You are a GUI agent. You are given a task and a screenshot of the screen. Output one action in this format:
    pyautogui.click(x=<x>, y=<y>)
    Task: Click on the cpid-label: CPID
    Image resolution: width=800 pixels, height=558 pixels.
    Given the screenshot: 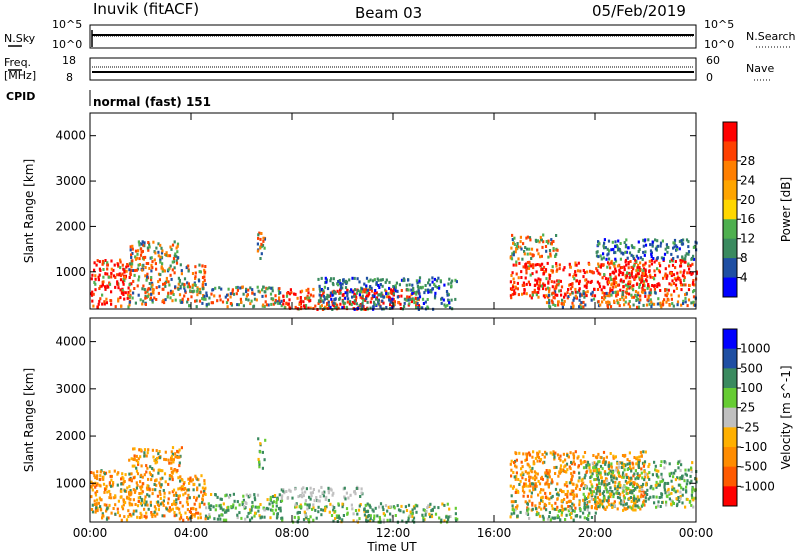 What is the action you would take?
    pyautogui.click(x=20, y=96)
    